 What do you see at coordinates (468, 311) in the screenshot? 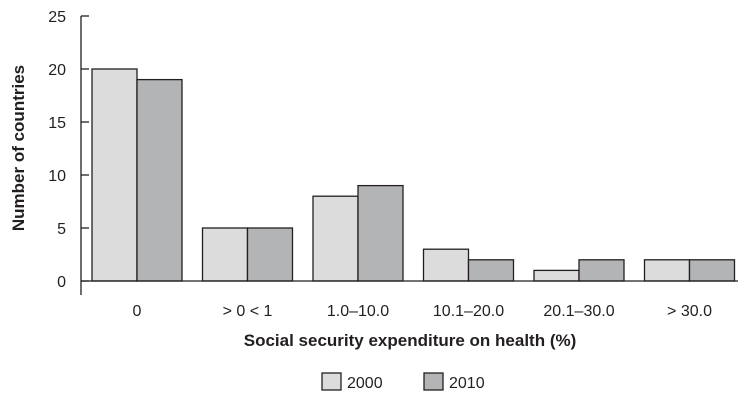
I see `x-tick-label-10-1-20-0: 10.1–20.0` at bounding box center [468, 311].